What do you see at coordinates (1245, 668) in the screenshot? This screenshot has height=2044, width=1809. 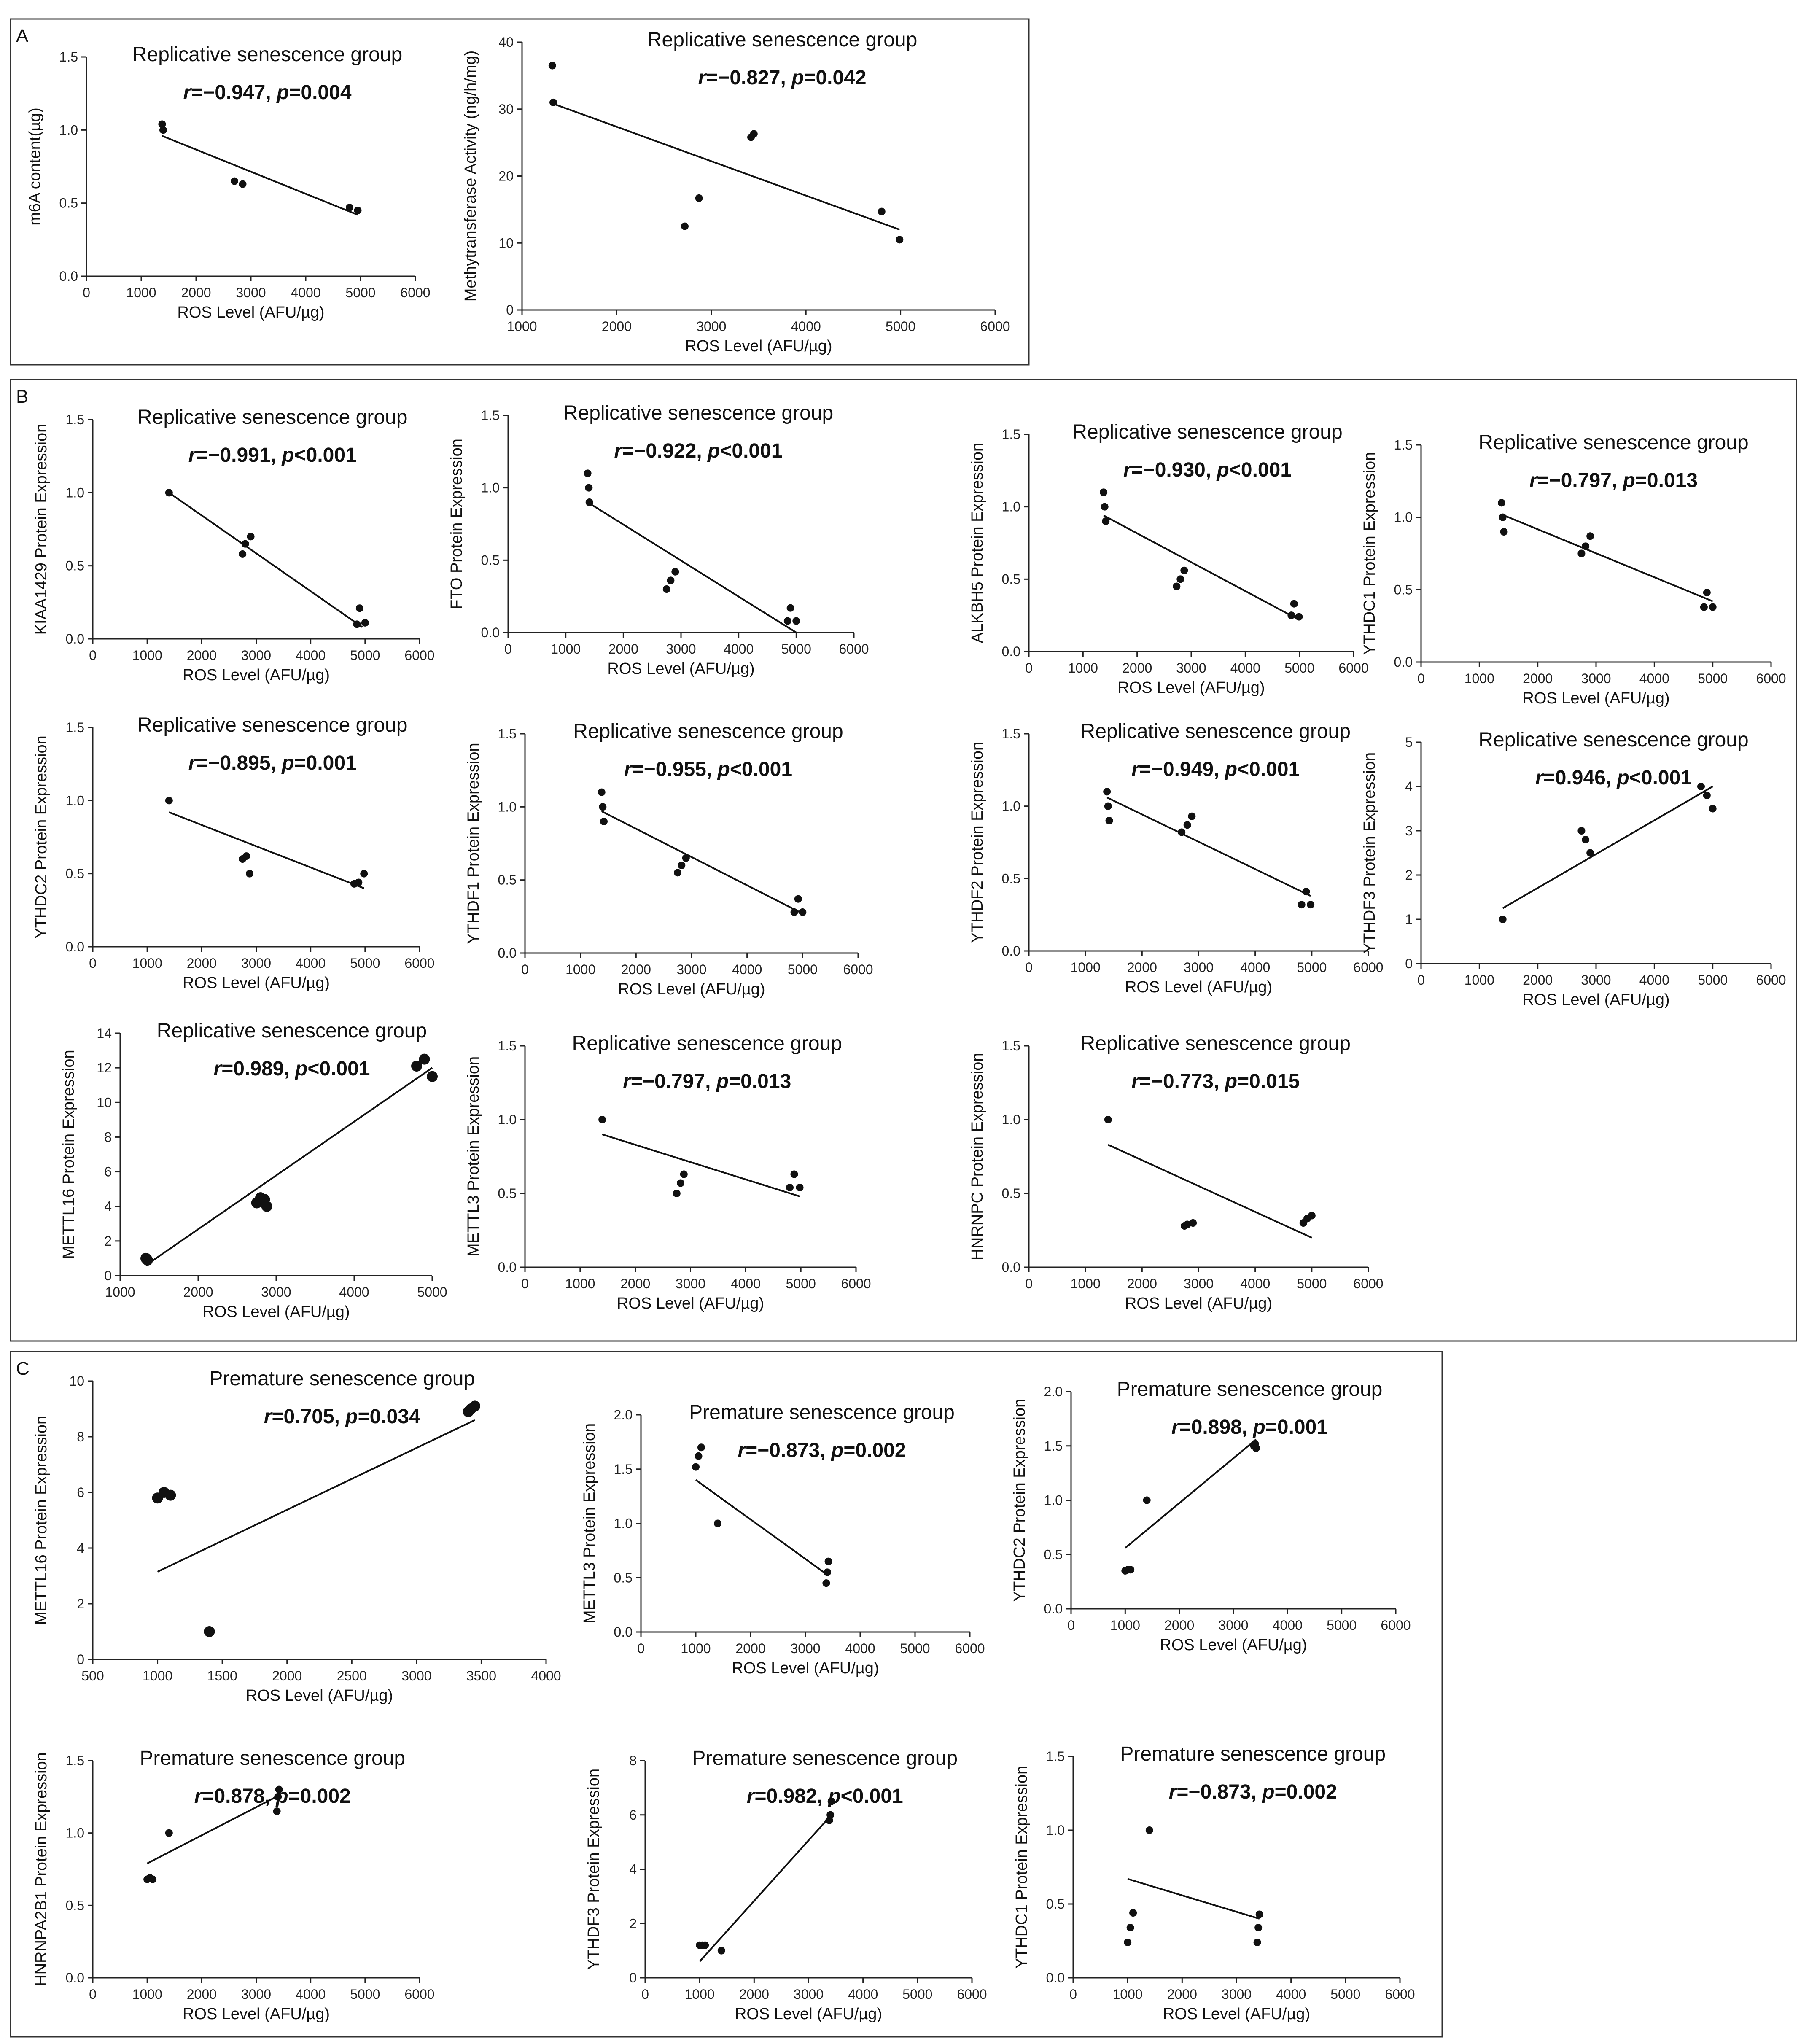 I see `x-tick-label: 4000` at bounding box center [1245, 668].